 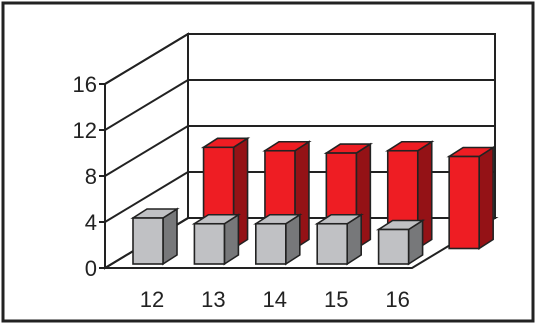 I want to click on x-tick-labels: 12 13 14 15 16, so click(x=275, y=299).